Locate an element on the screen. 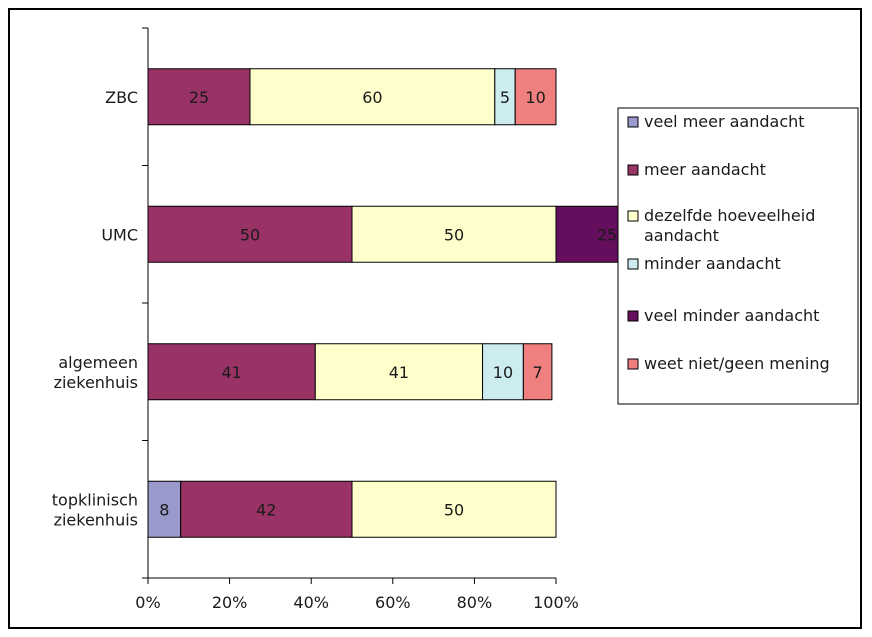 The height and width of the screenshot is (637, 872). data-label: 7 is located at coordinates (538, 372).